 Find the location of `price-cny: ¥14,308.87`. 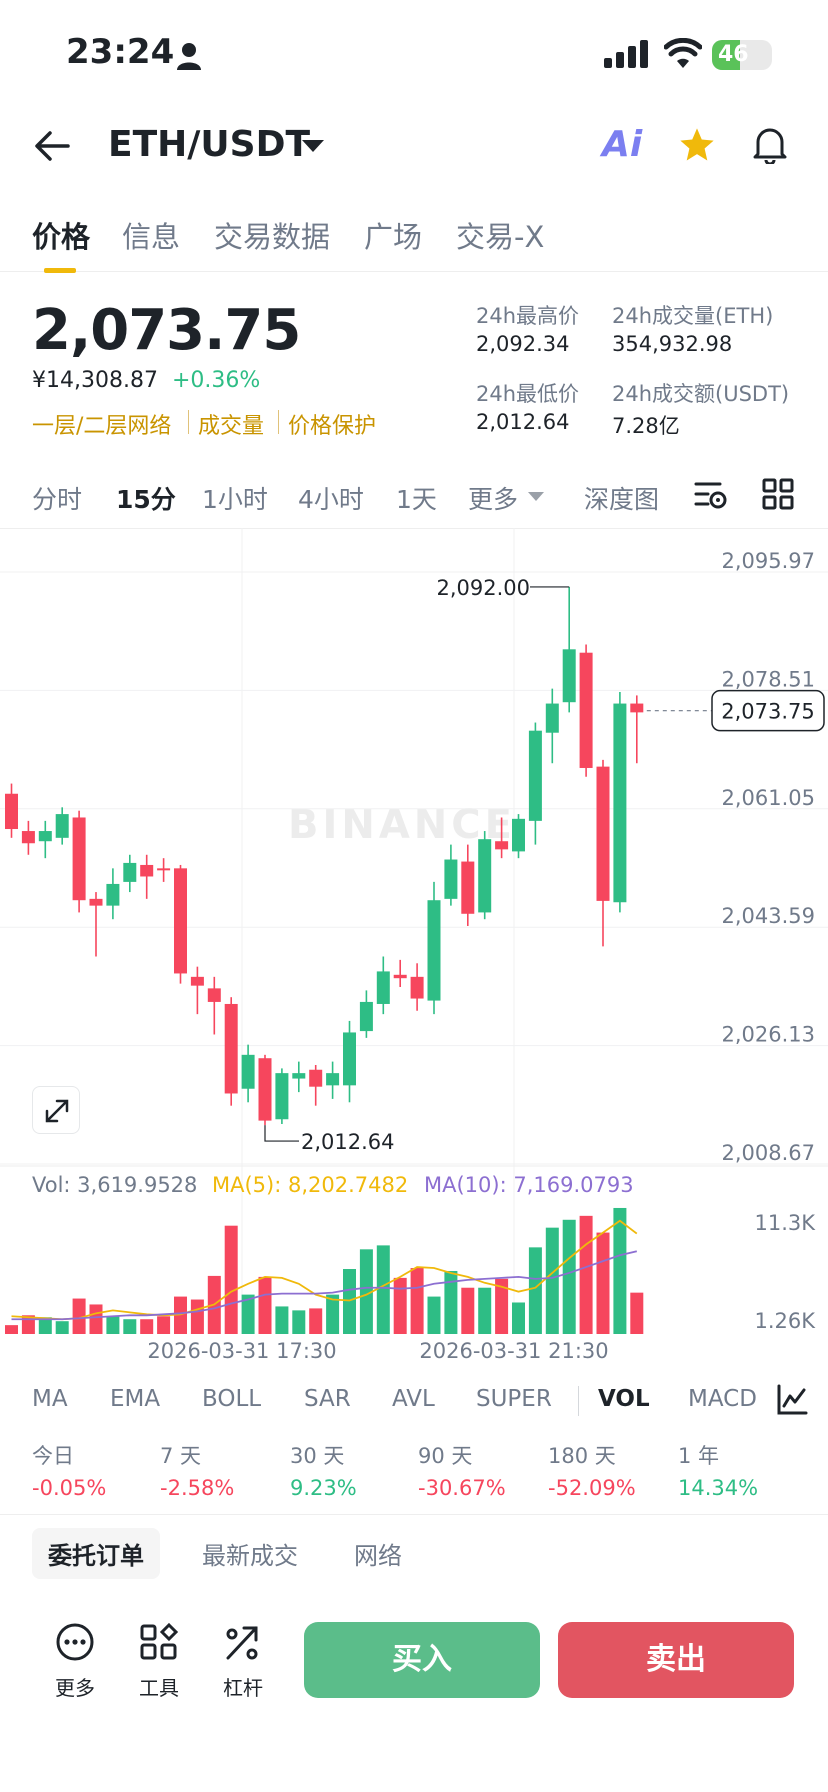

price-cny: ¥14,308.87 is located at coordinates (95, 380).